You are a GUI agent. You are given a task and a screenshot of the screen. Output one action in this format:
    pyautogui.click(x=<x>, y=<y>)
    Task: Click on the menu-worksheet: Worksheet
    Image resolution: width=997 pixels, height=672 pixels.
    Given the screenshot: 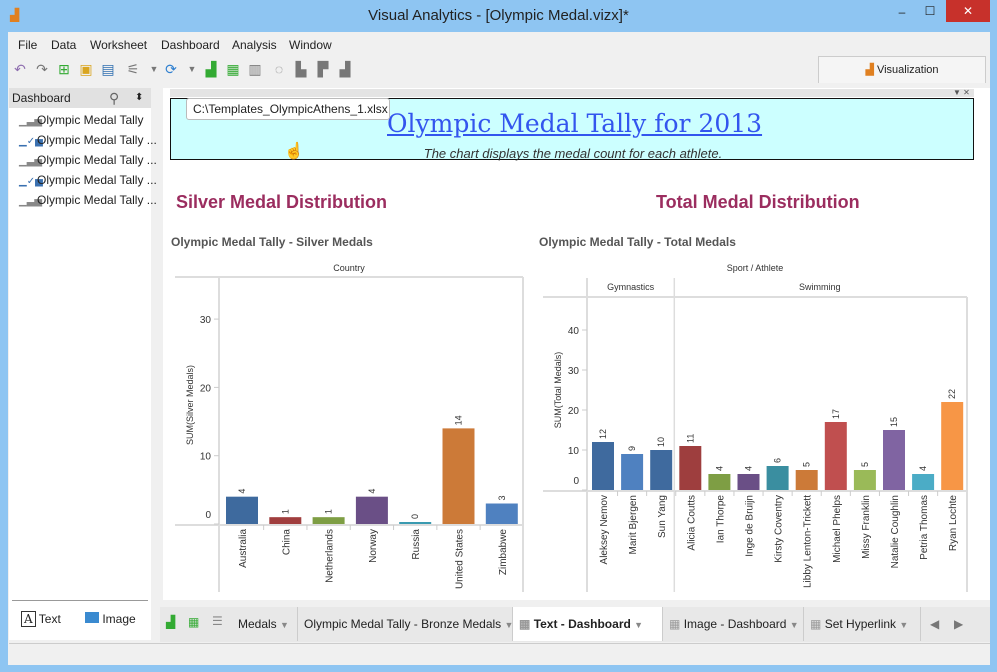 What is the action you would take?
    pyautogui.click(x=119, y=45)
    